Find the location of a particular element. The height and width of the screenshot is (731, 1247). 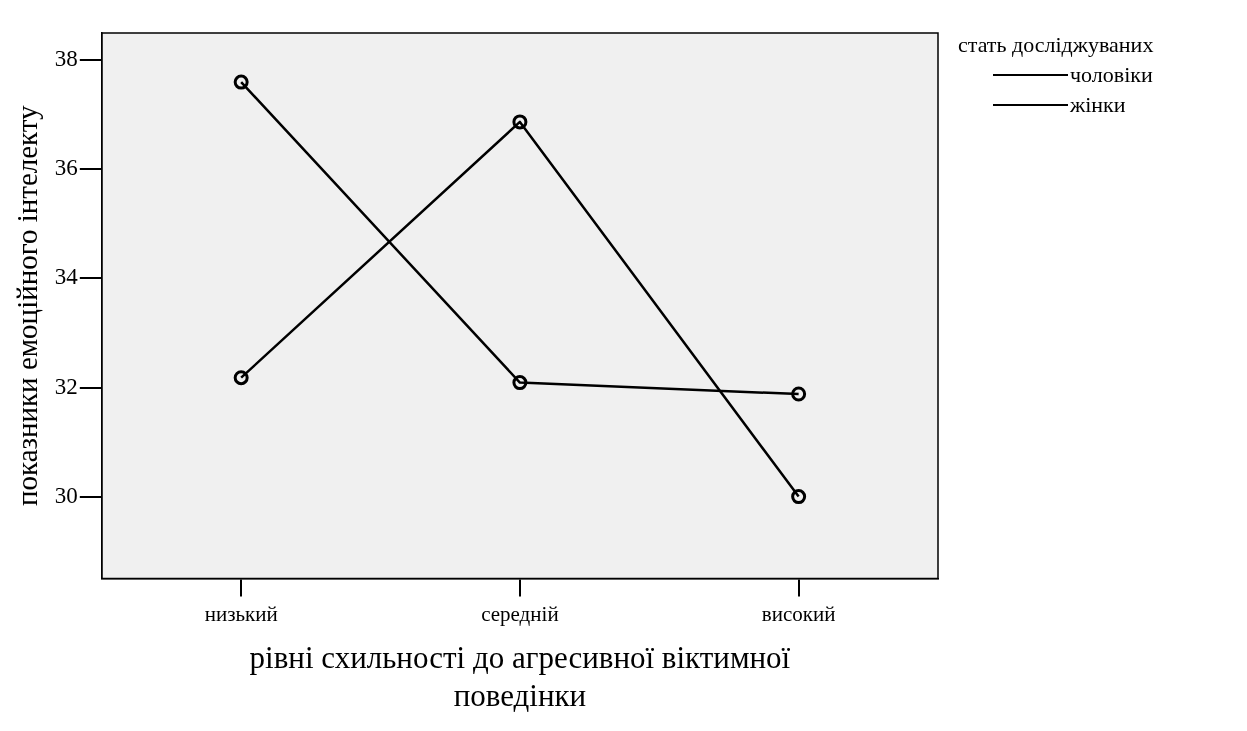

x-axis-title: рівні схильності до агресивної віктимної поведінки is located at coordinates (520, 676).